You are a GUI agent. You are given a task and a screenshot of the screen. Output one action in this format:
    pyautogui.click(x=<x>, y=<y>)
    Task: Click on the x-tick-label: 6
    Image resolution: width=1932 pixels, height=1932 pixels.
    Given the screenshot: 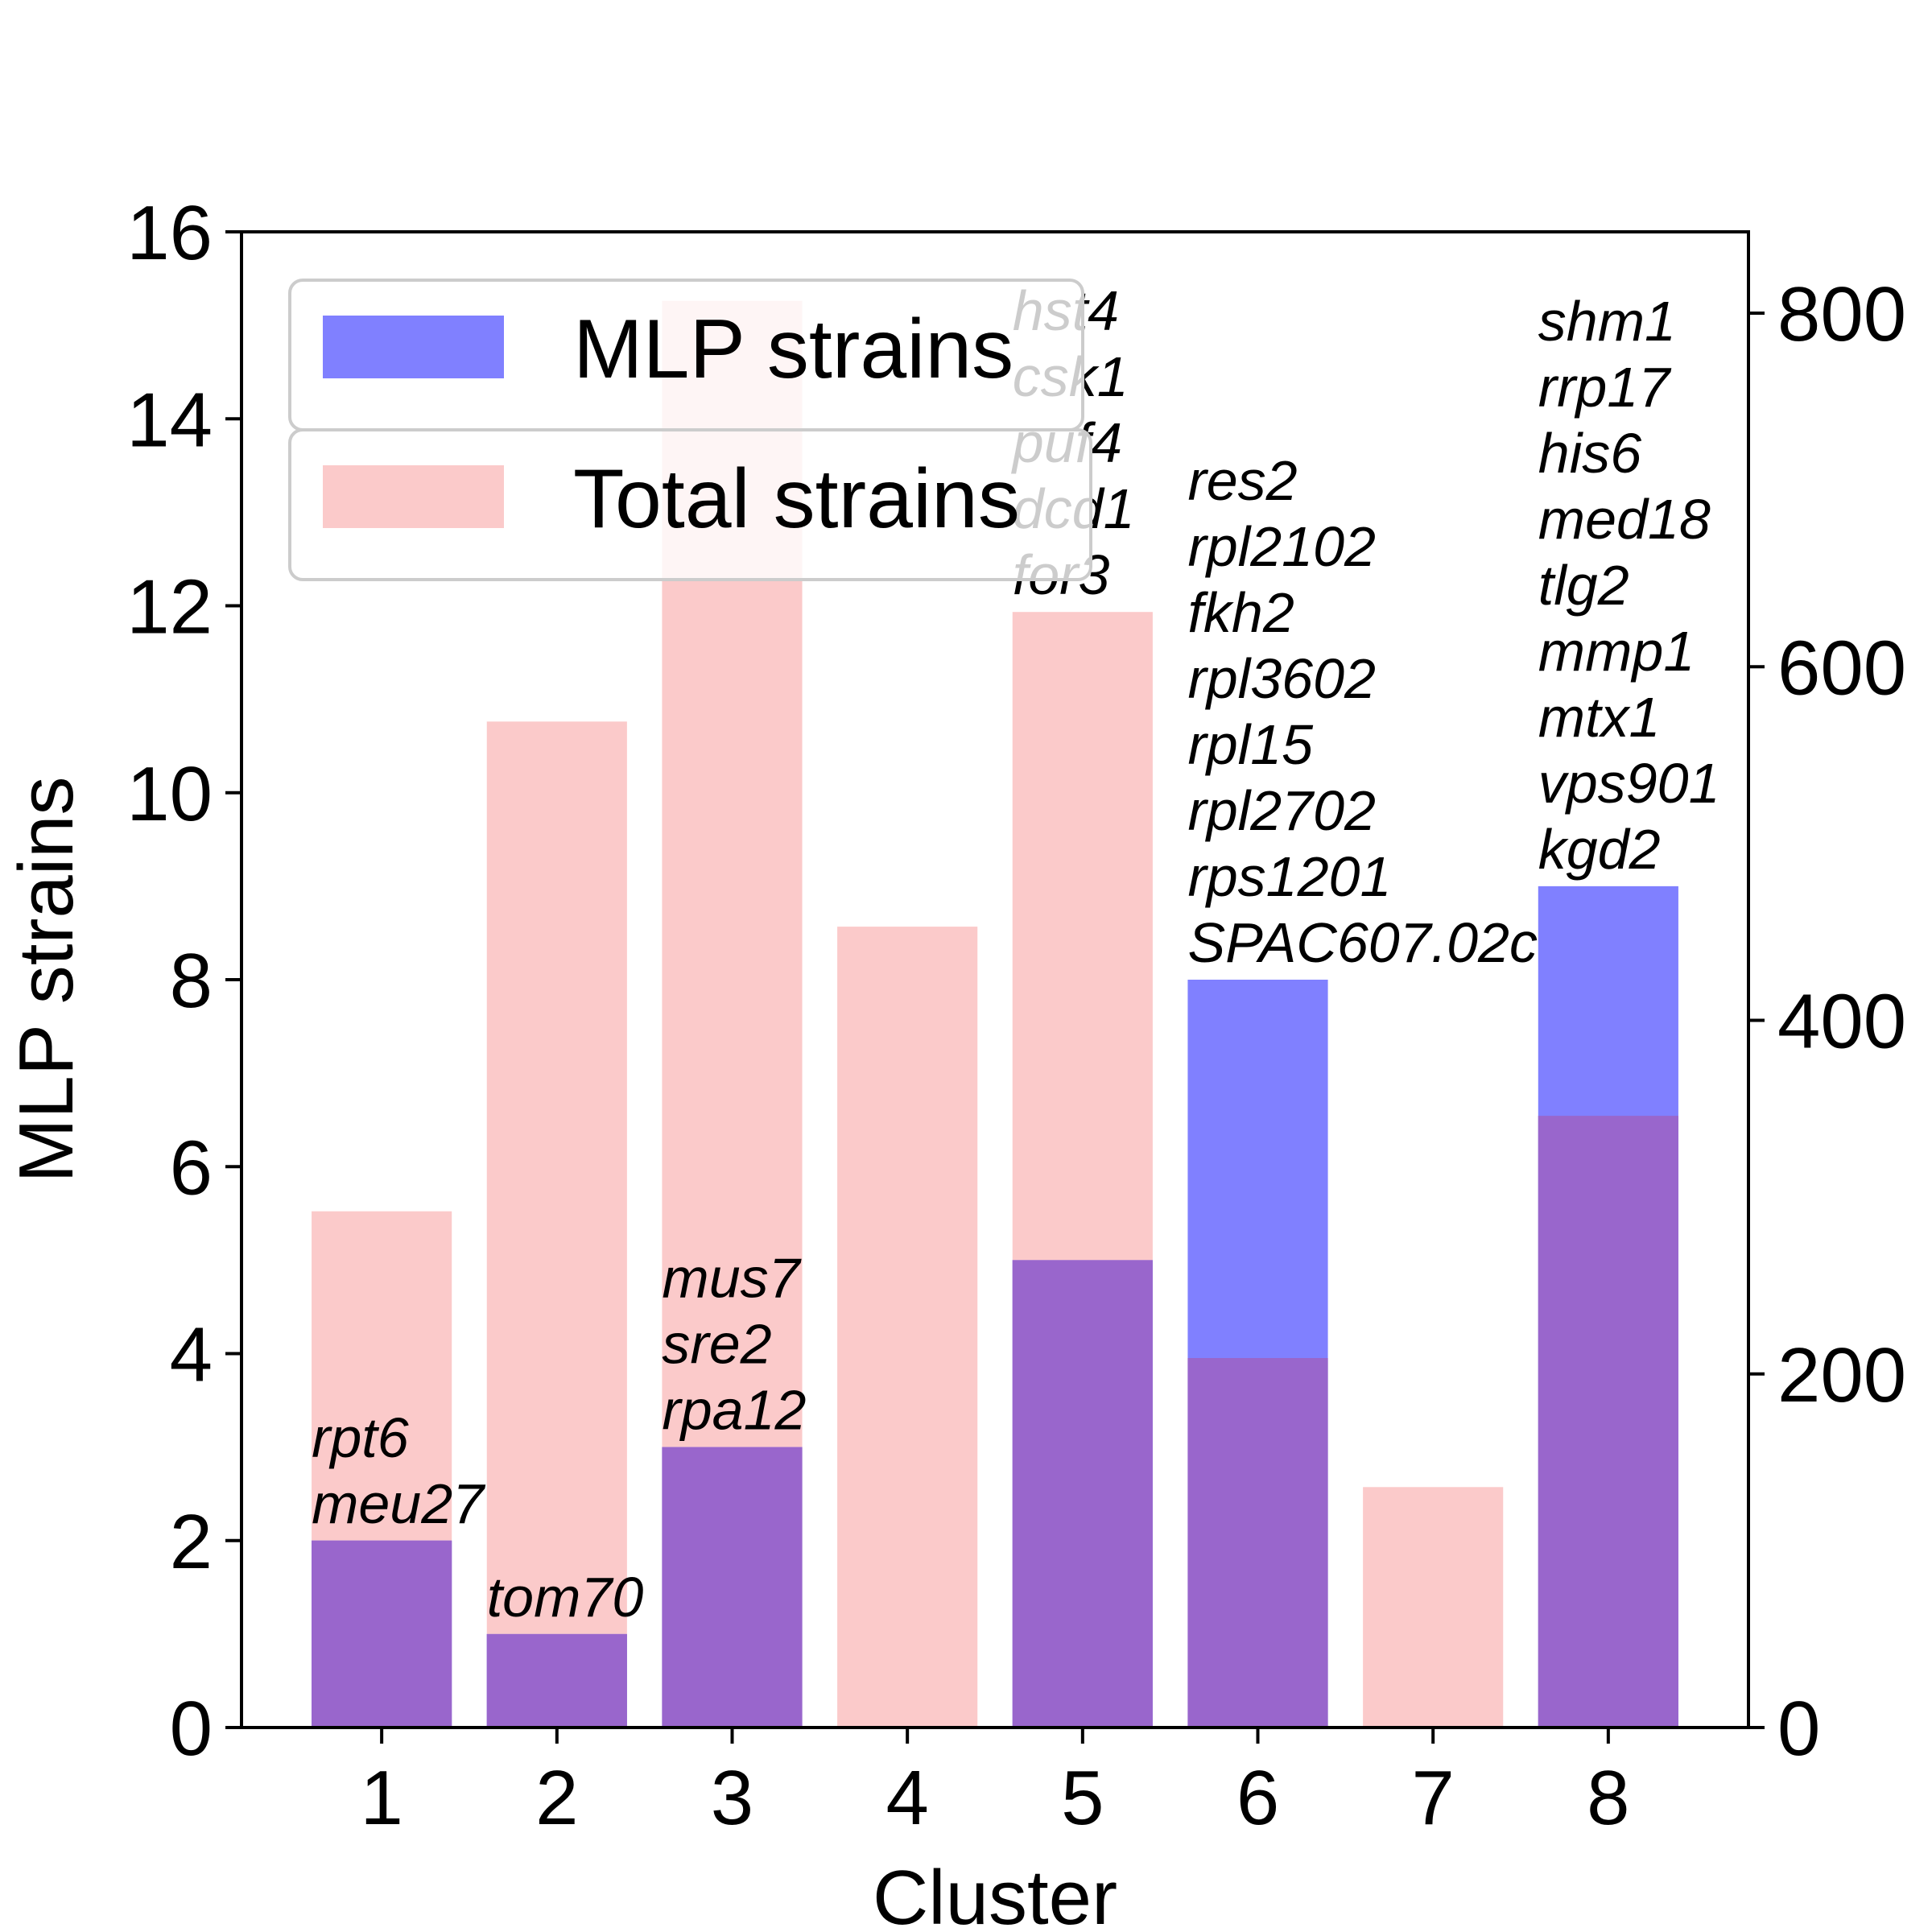 What is the action you would take?
    pyautogui.click(x=1257, y=1798)
    